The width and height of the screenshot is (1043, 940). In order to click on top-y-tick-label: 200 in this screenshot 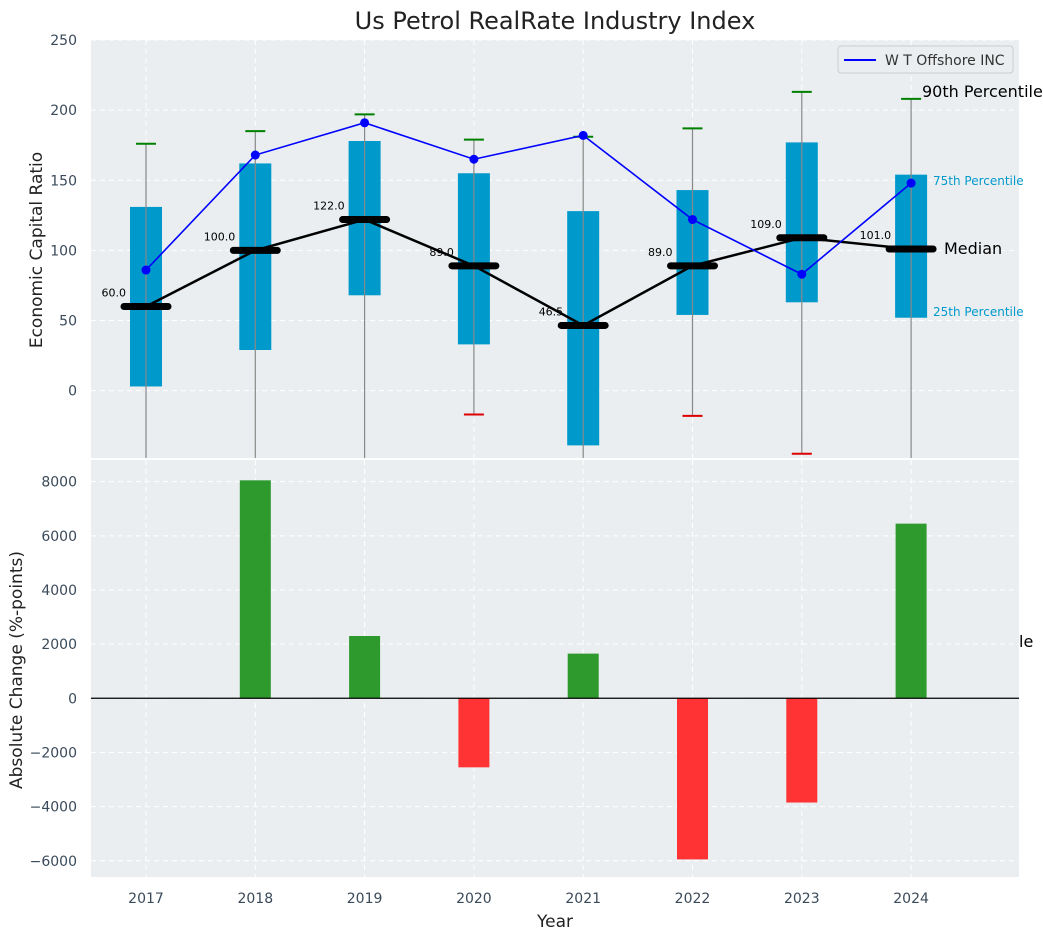, I will do `click(63, 111)`.